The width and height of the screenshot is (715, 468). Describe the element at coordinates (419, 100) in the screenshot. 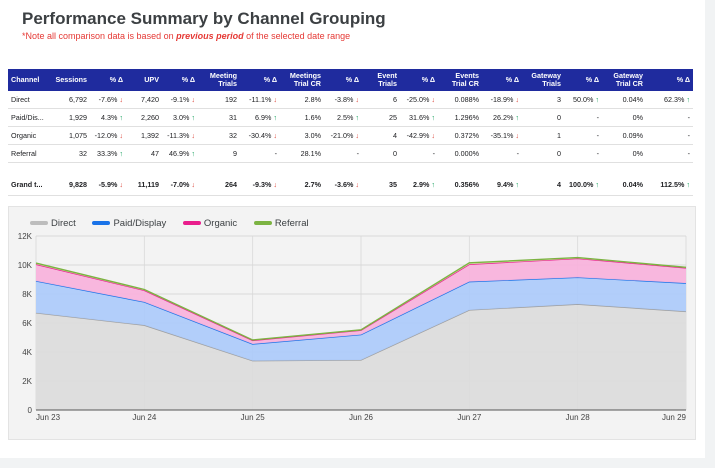

I see `table-cell: -25.0% ↓` at that location.